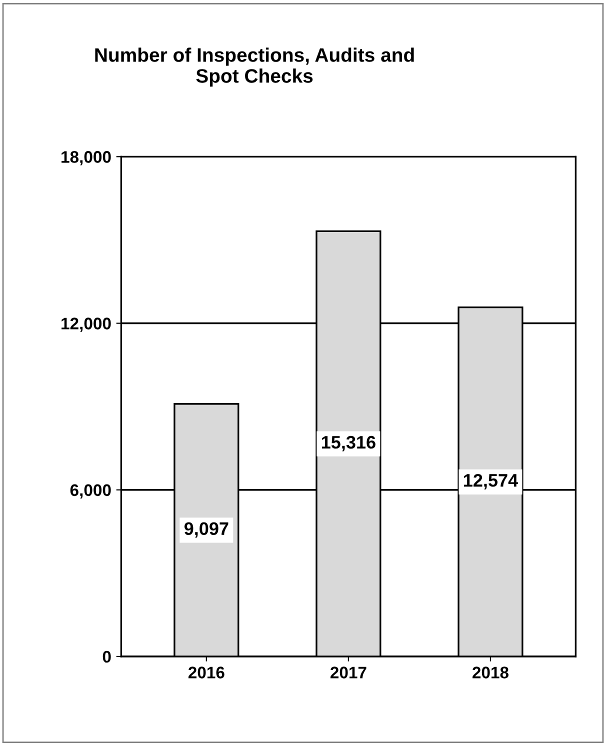 The image size is (606, 746). I want to click on x-tick-label: 2018, so click(490, 672).